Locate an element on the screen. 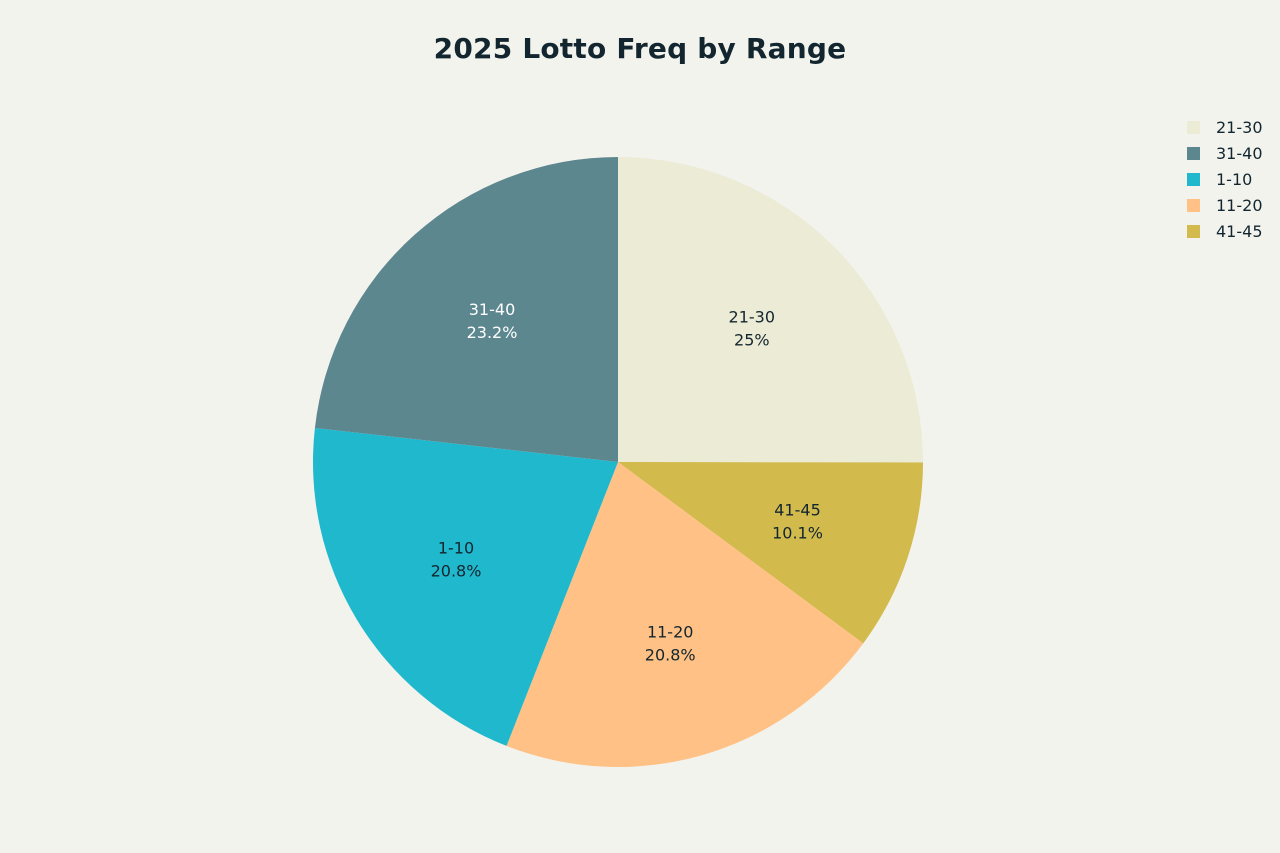 The width and height of the screenshot is (1280, 853). legend-label: 1-10 is located at coordinates (1234, 179).